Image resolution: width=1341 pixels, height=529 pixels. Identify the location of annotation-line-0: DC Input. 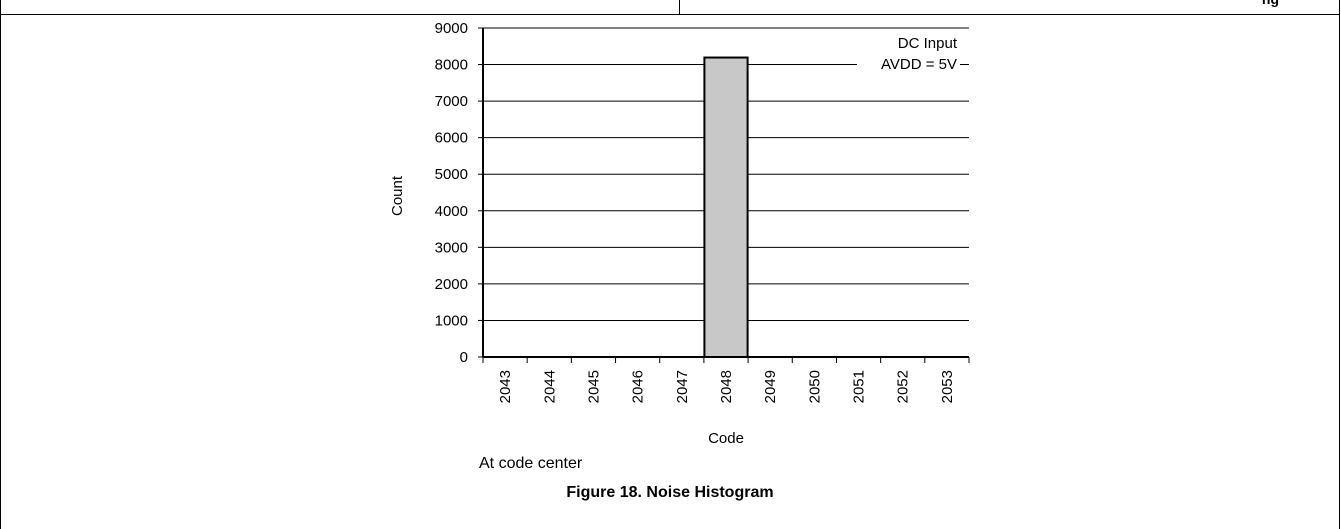
(928, 43).